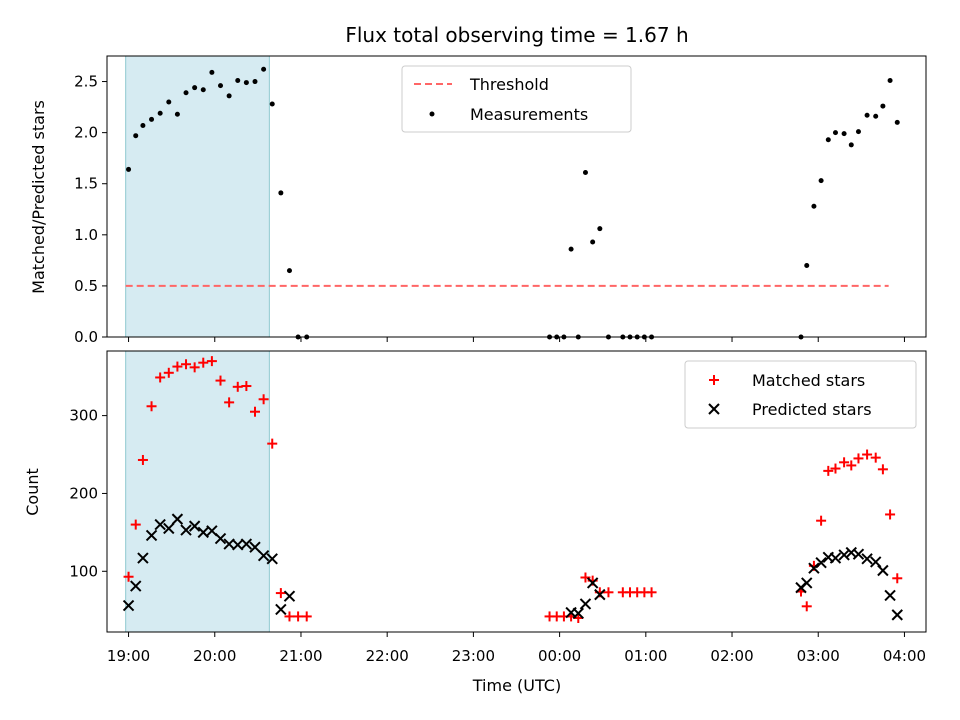 The image size is (960, 720). Describe the element at coordinates (559, 656) in the screenshot. I see `x-tick-label: 00:00` at that location.